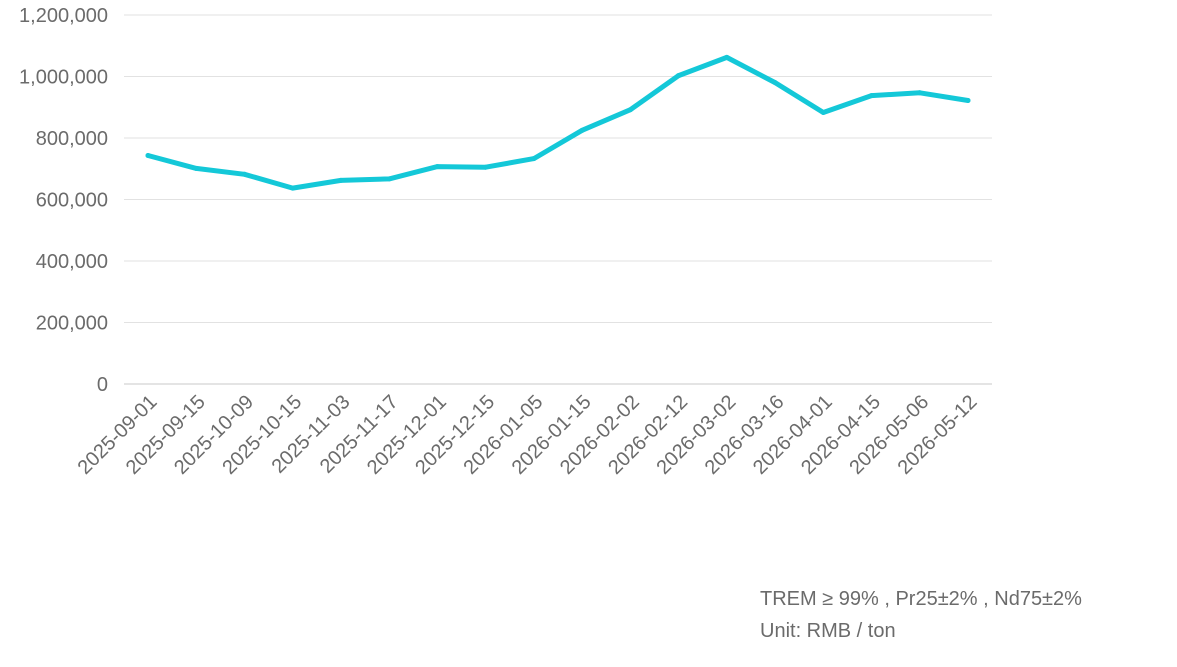  Describe the element at coordinates (72, 139) in the screenshot. I see `y-tick-label: 800,000` at that location.